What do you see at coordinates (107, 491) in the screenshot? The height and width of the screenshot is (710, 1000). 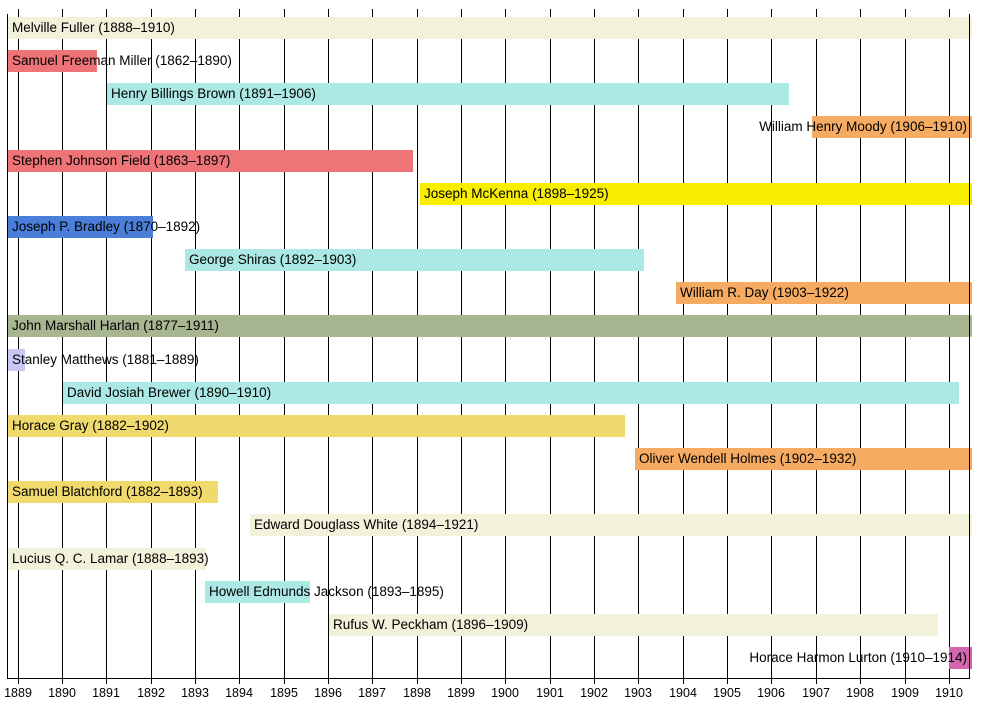 I see `tenure-bar-label: Samuel Blatchford (1882–1893)` at bounding box center [107, 491].